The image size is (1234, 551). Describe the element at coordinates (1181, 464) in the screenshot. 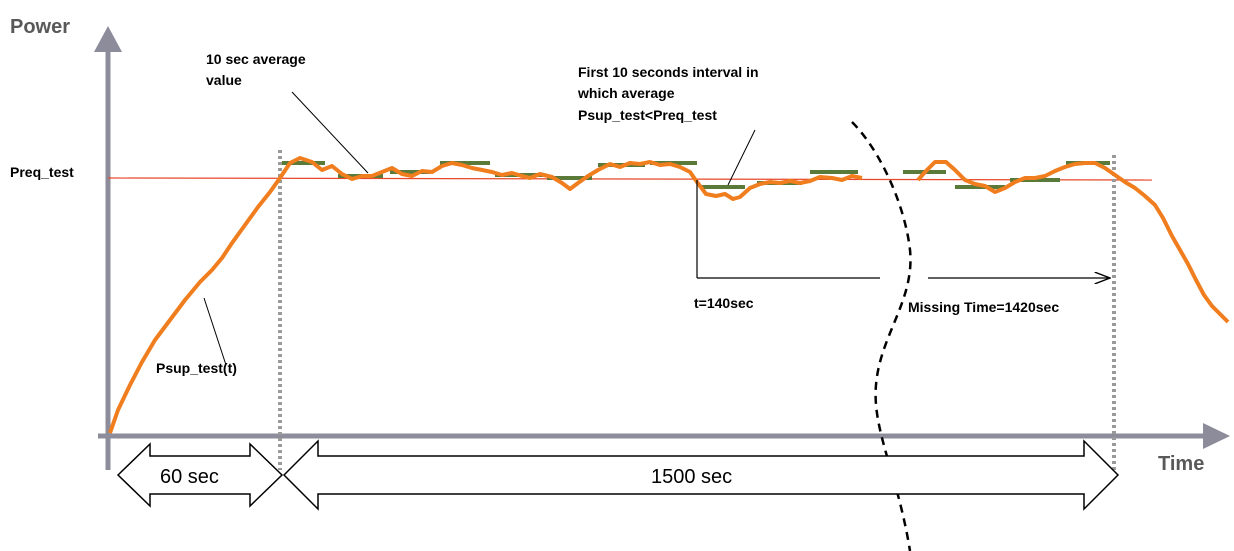

I see `x-axis-title: Time` at that location.